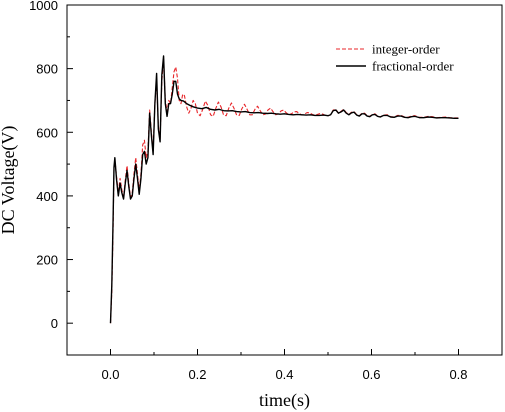 The height and width of the screenshot is (412, 505). What do you see at coordinates (47, 69) in the screenshot?
I see `y-tick-label: 800` at bounding box center [47, 69].